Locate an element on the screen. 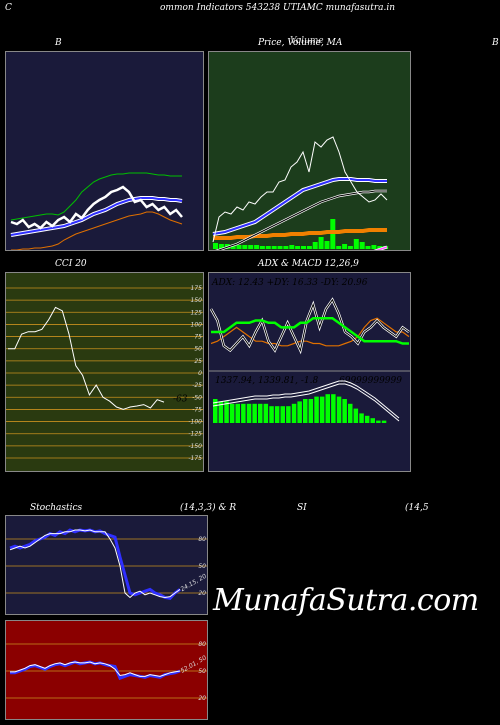  corner-left-label: C is located at coordinates (8, 8).